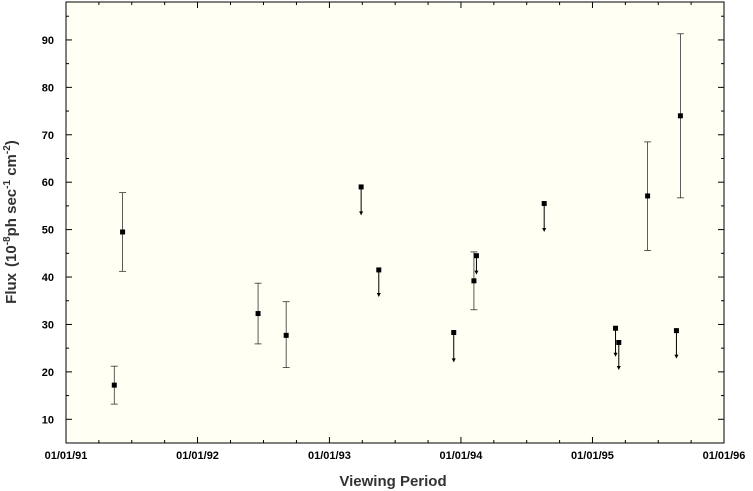 This screenshot has width=753, height=491. Describe the element at coordinates (11, 256) in the screenshot. I see `y-axis-title-units: (10` at that location.